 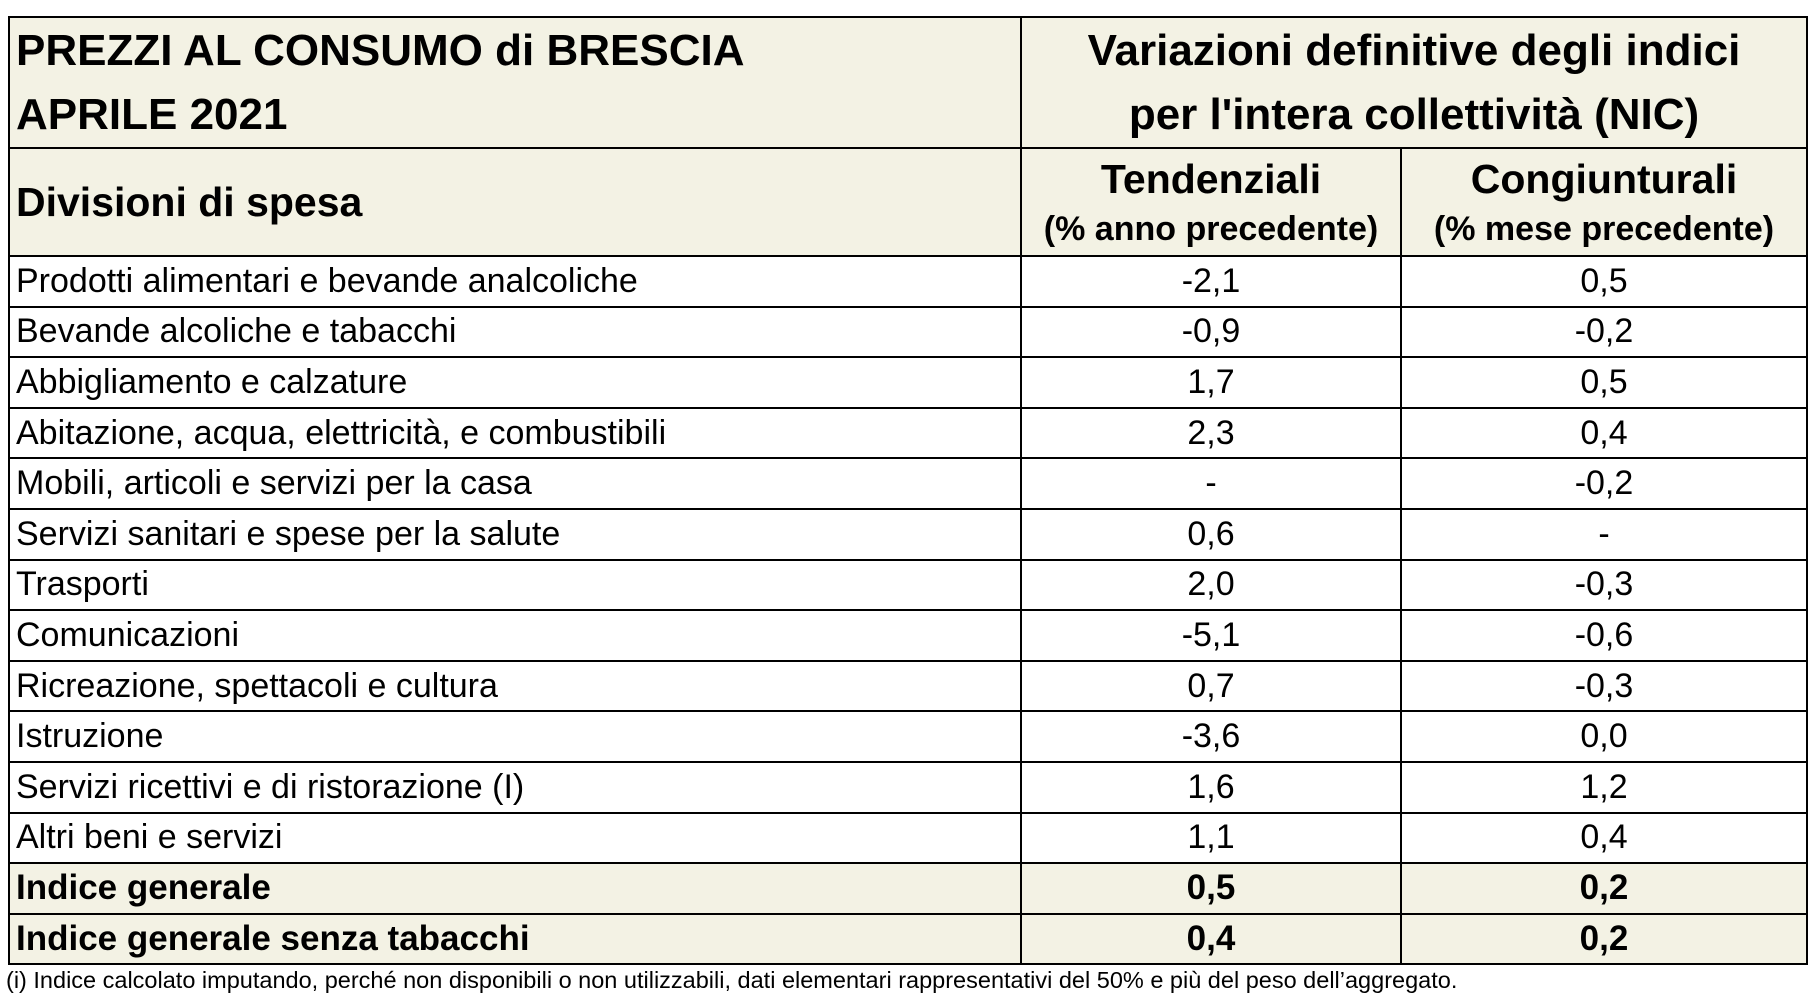 I want to click on title-line-2: APRILE 2021, so click(x=152, y=114).